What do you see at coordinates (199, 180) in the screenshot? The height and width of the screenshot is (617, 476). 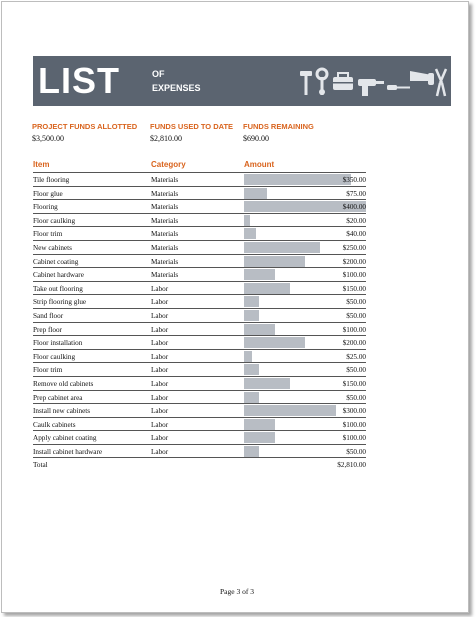 I see `table-row: Tile flooring Materials $350.00` at bounding box center [199, 180].